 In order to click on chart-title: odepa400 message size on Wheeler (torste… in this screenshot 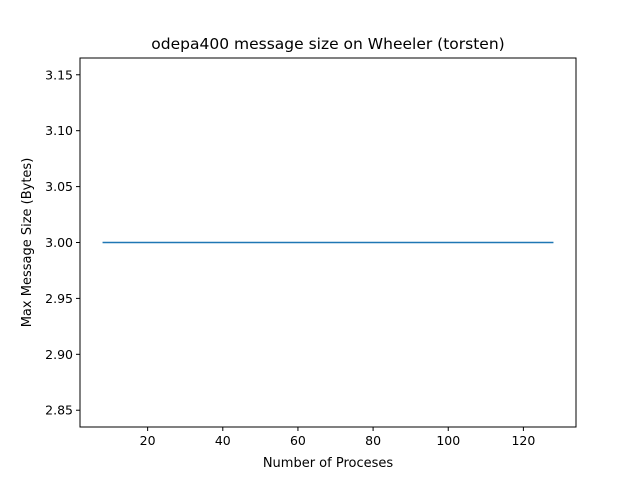, I will do `click(327, 44)`.